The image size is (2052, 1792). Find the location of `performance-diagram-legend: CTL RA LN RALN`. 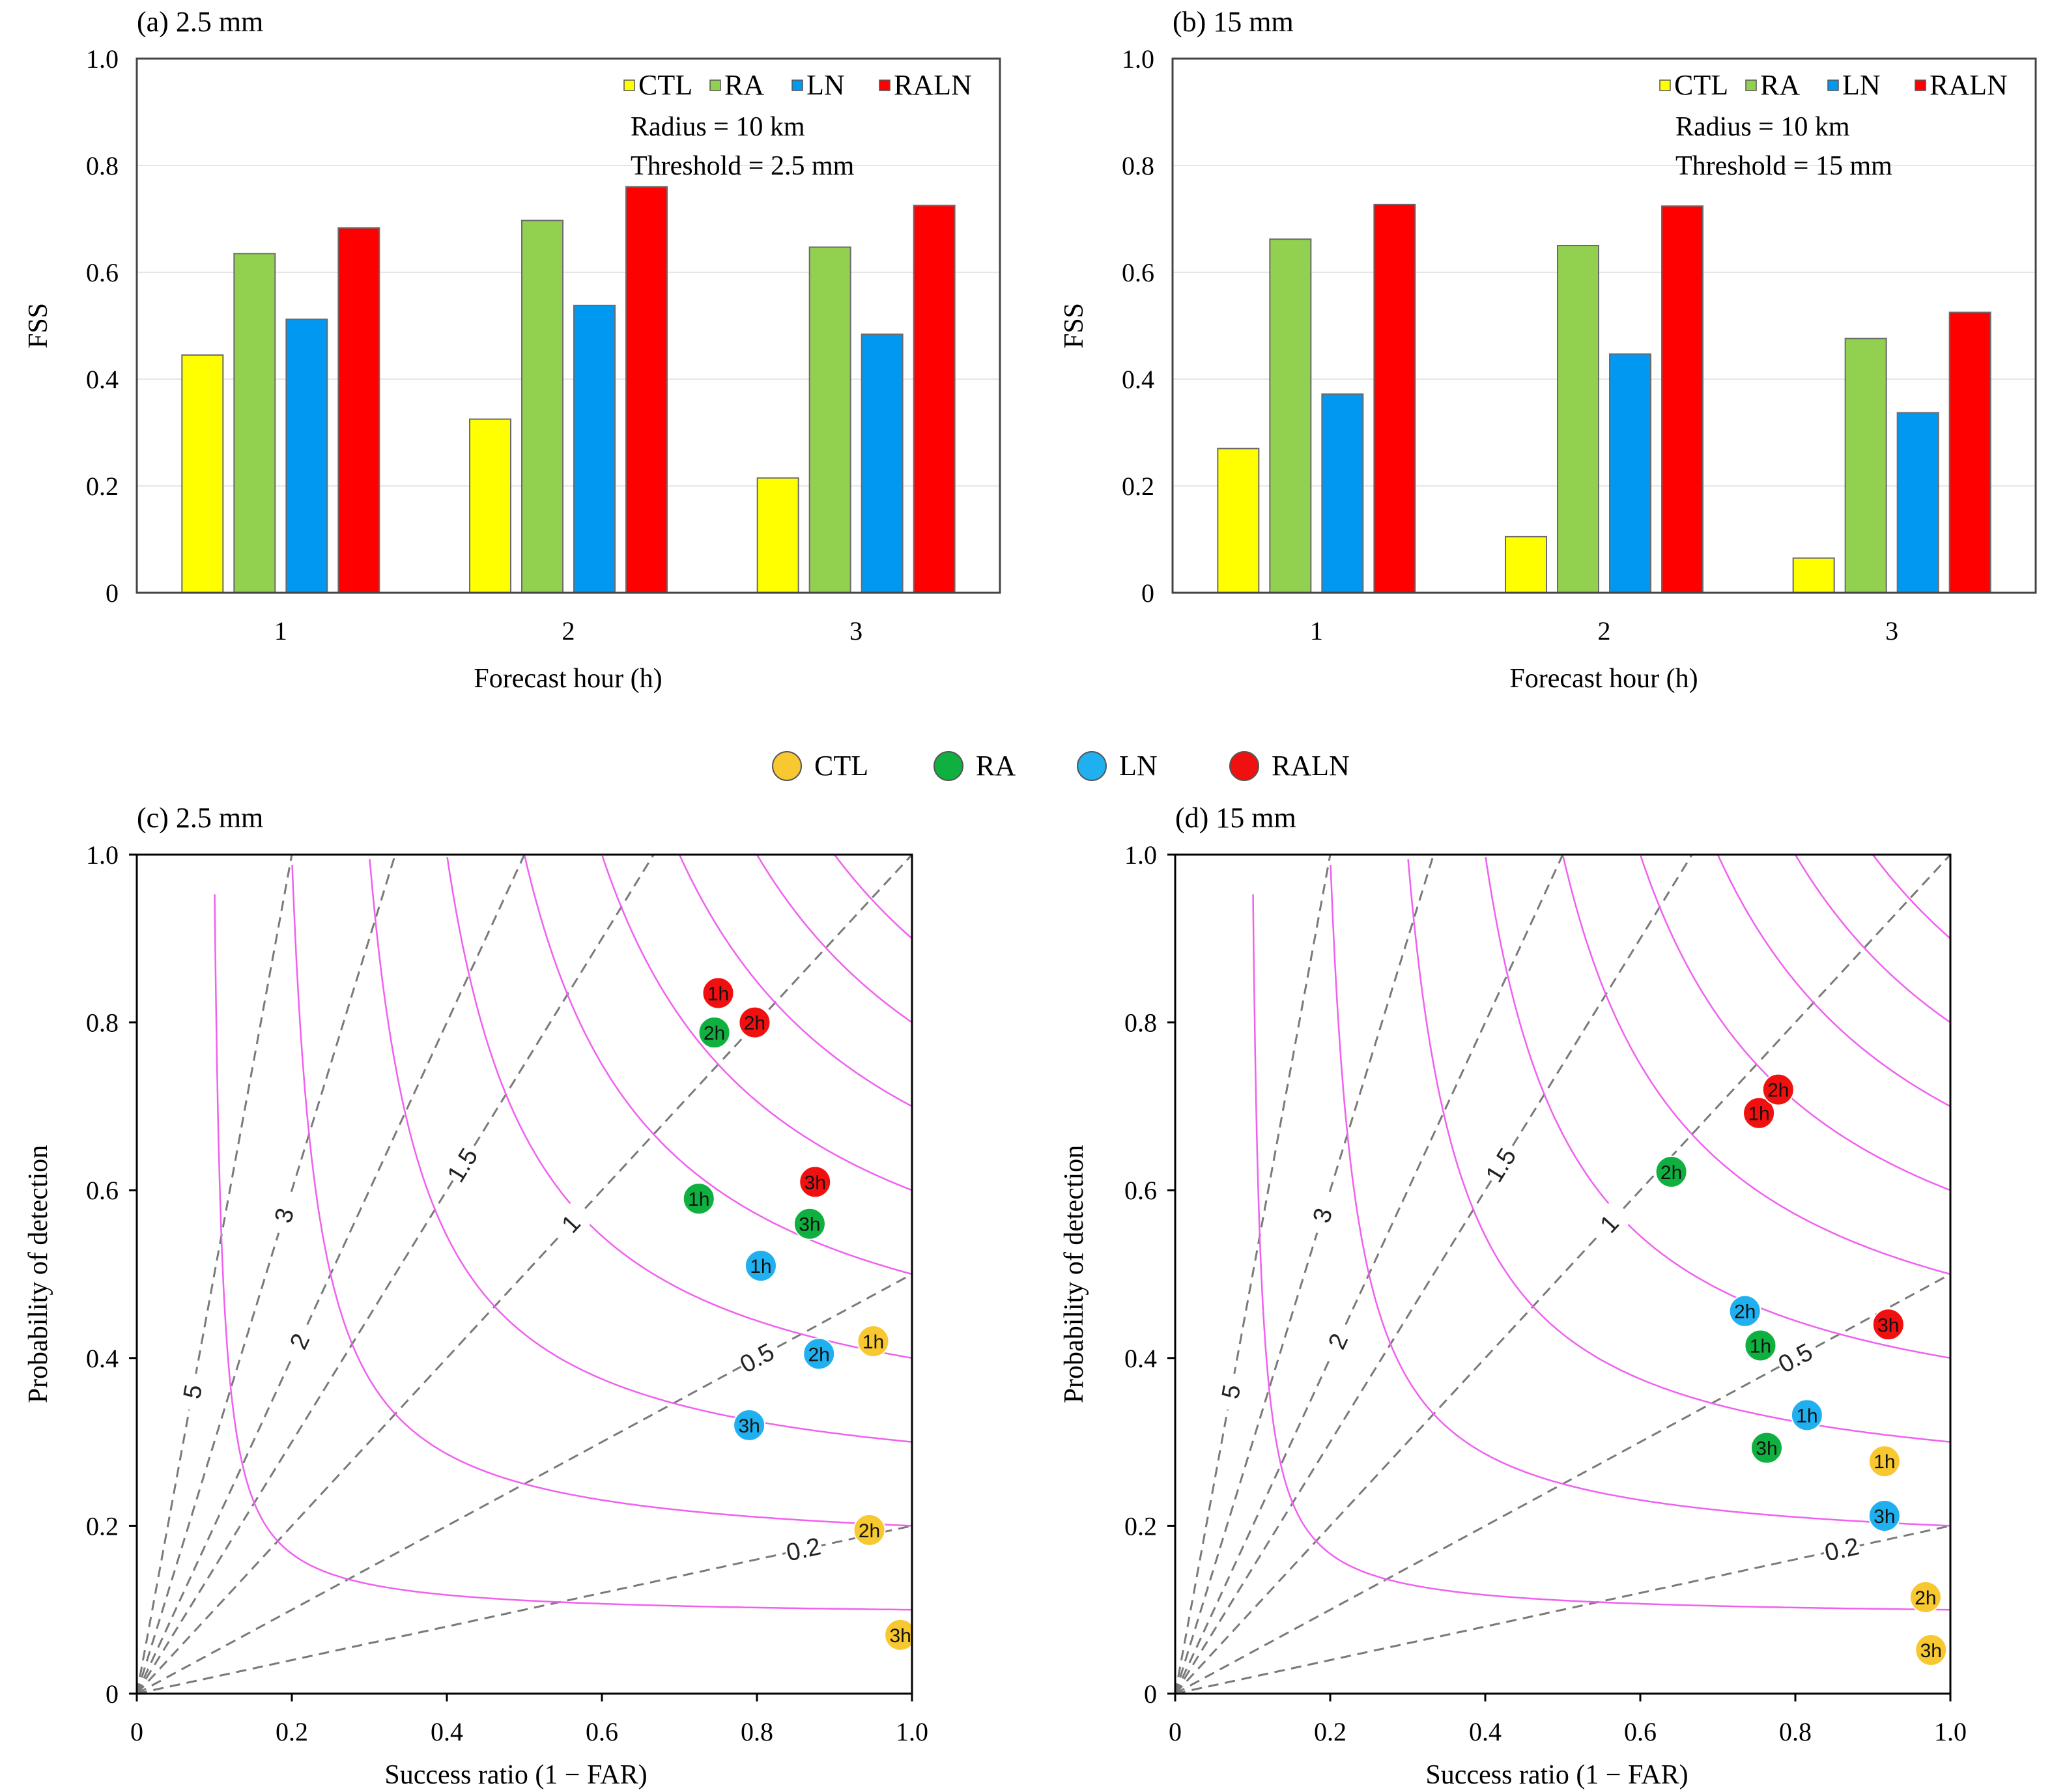

performance-diagram-legend: CTL RA LN RALN is located at coordinates (1061, 766).